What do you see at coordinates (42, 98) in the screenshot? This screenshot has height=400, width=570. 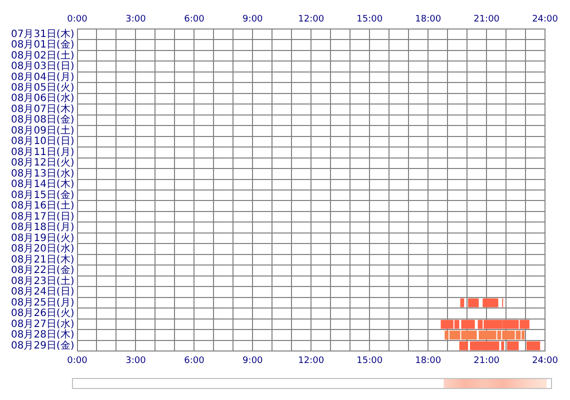 I see `y-tick-label: 08月06日(水)` at bounding box center [42, 98].